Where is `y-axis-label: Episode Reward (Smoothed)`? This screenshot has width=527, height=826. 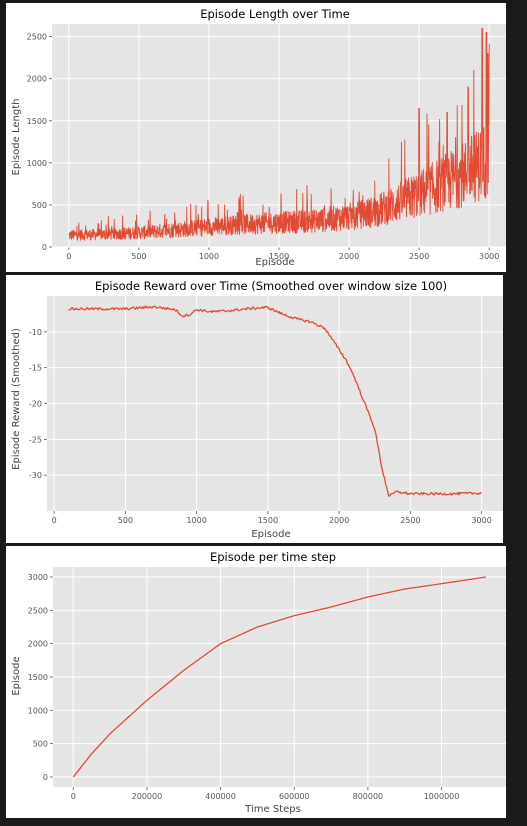 y-axis-label: Episode Reward (Smoothed) is located at coordinates (16, 399).